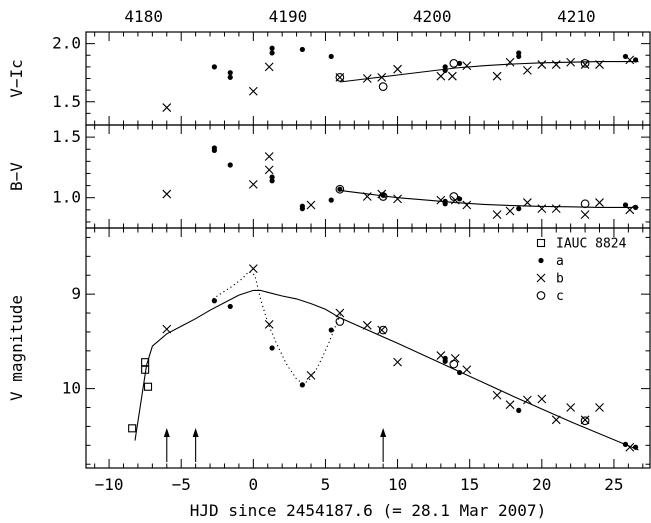  What do you see at coordinates (16, 348) in the screenshot?
I see `y-axis-label: V magnitude` at bounding box center [16, 348].